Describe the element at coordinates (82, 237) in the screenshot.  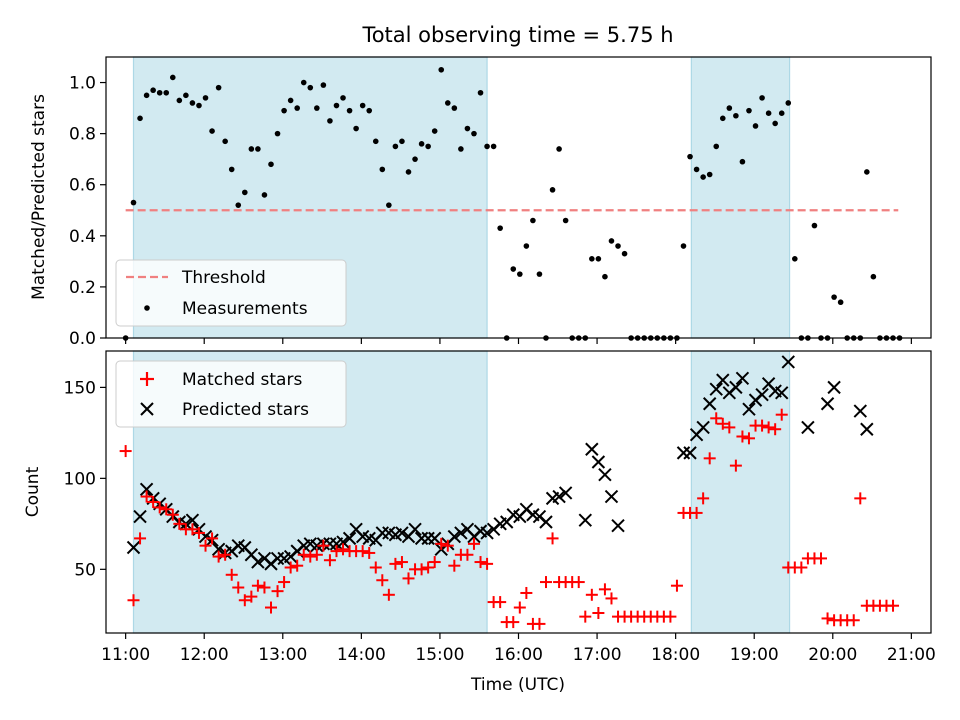
I see `y-tick-label: 0.4` at that location.